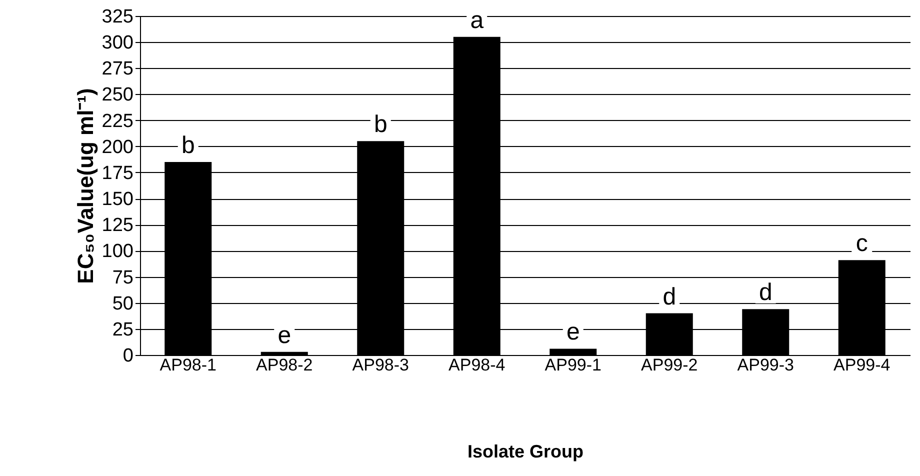 The height and width of the screenshot is (476, 920). I want to click on x-tick-label: AP99-1, so click(573, 365).